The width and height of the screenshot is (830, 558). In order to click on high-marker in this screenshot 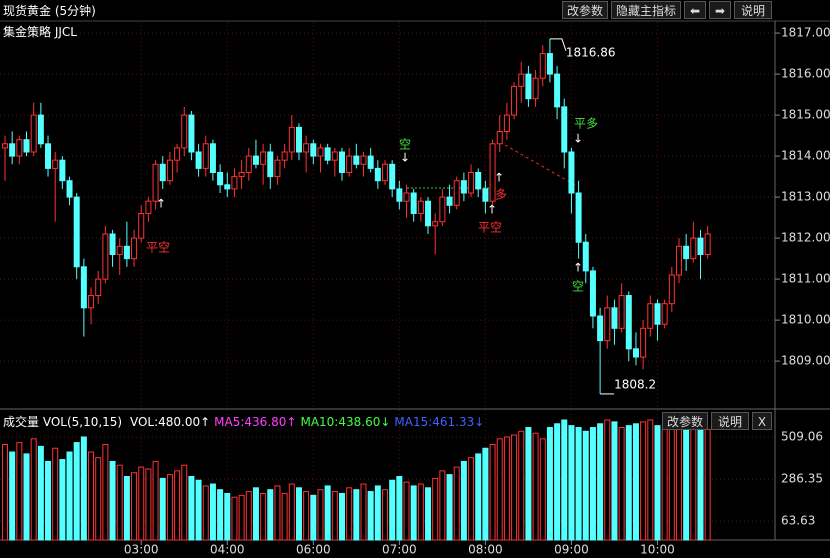, I will do `click(558, 44)`.